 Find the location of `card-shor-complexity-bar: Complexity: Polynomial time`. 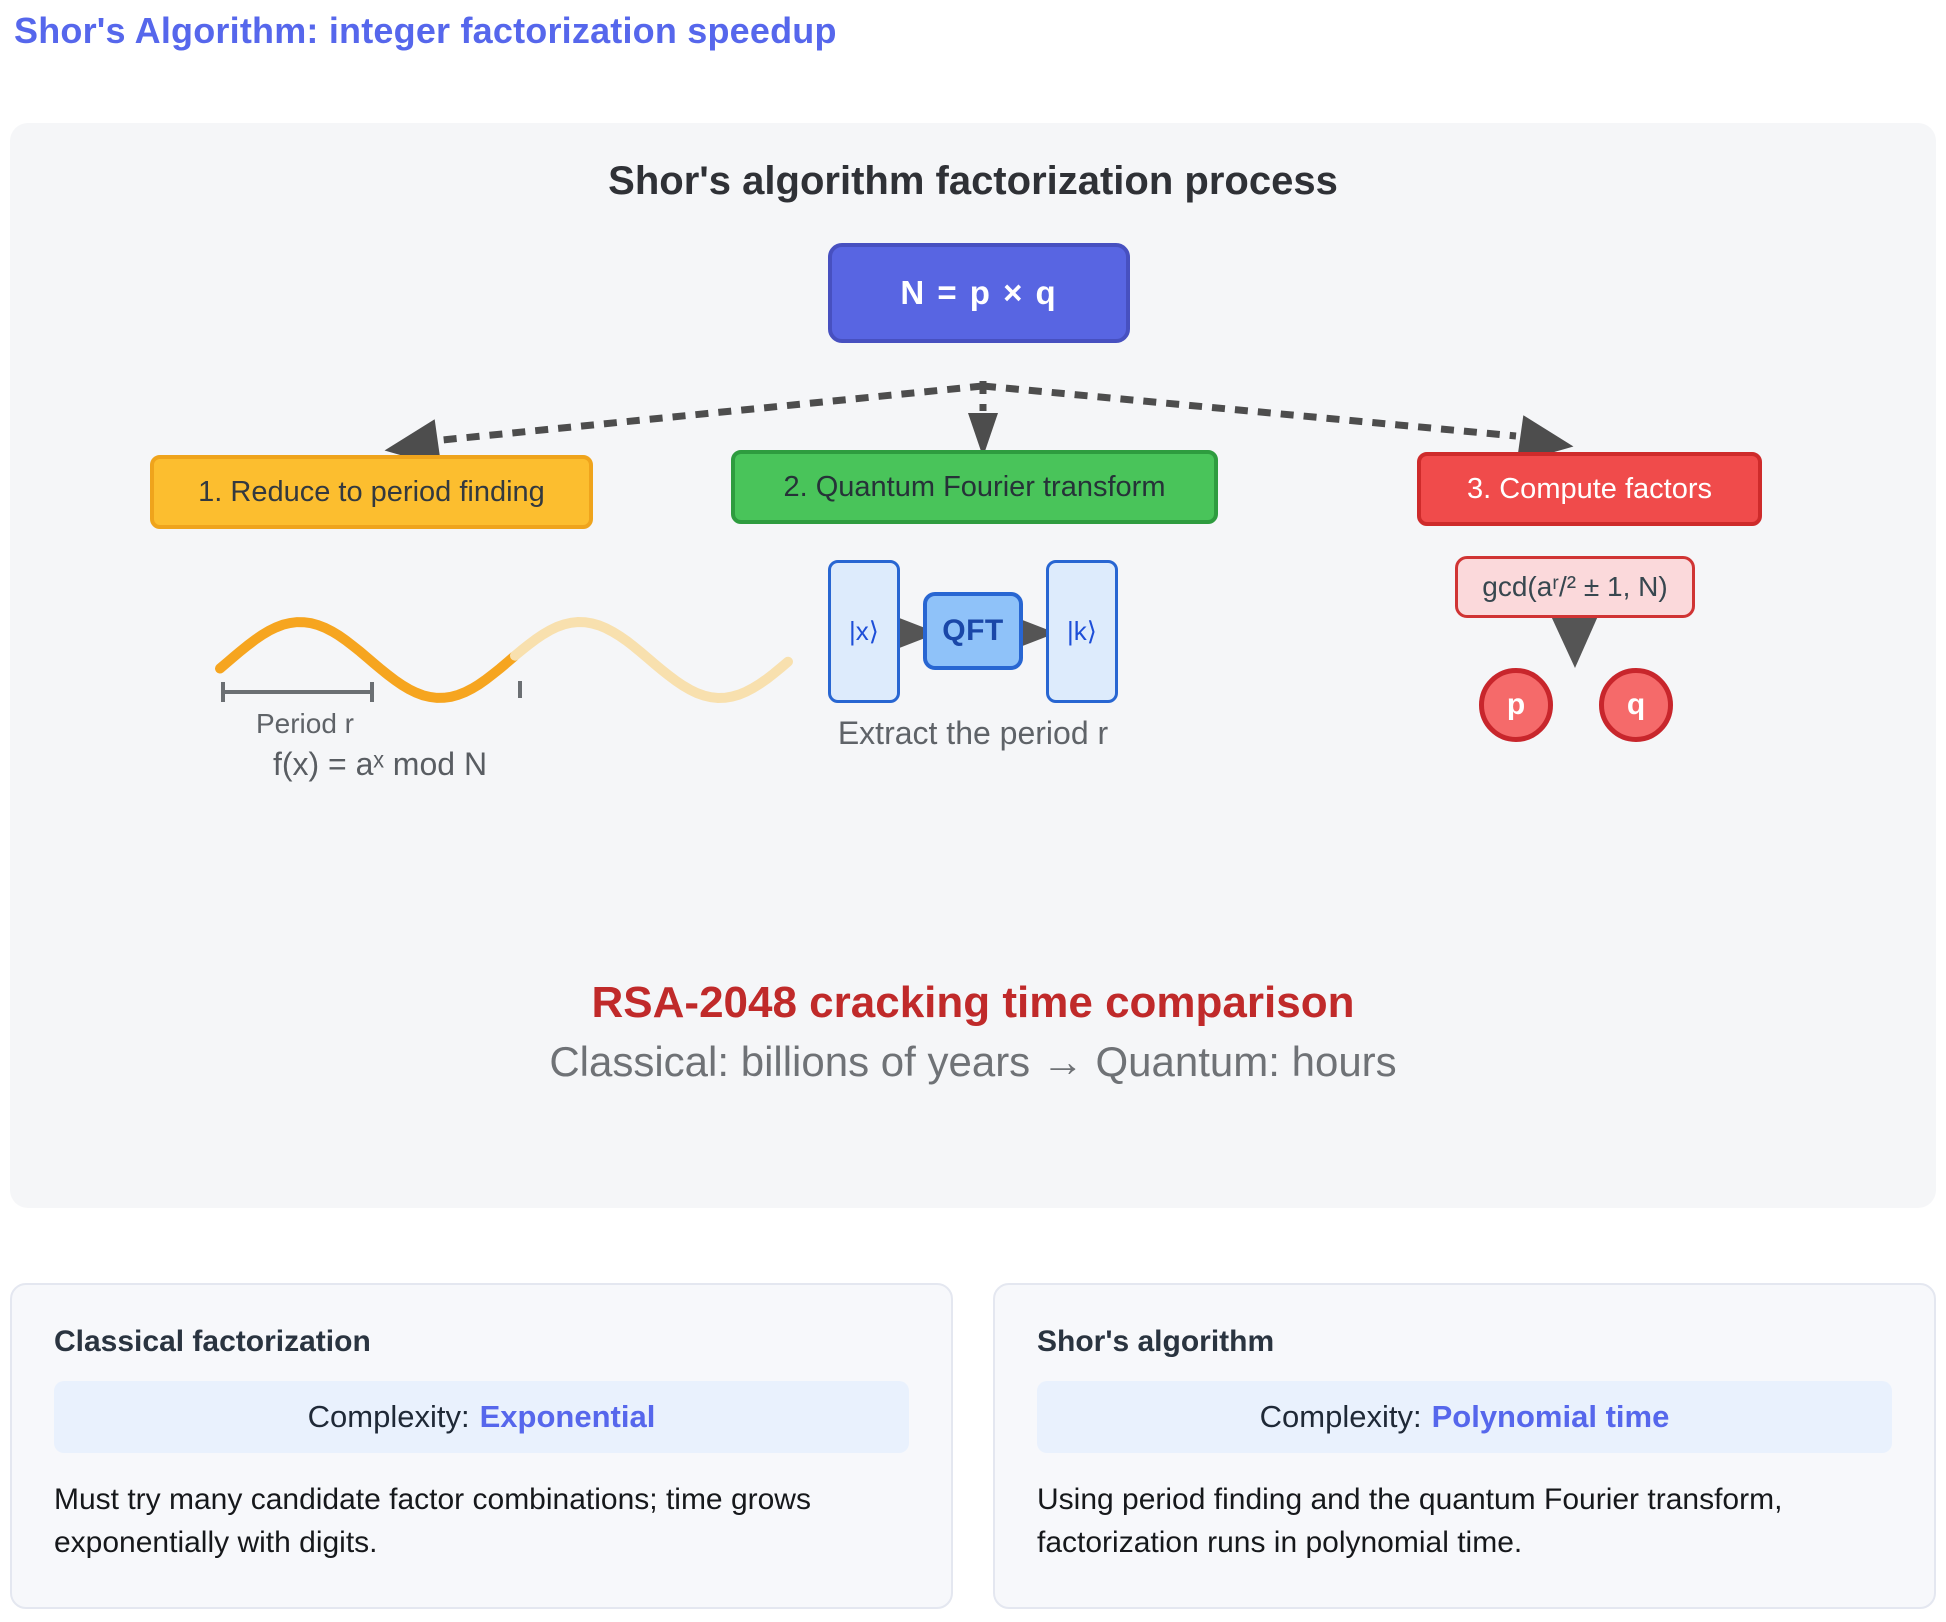

card-shor-complexity-bar: Complexity: Polynomial time is located at coordinates (1464, 1417).